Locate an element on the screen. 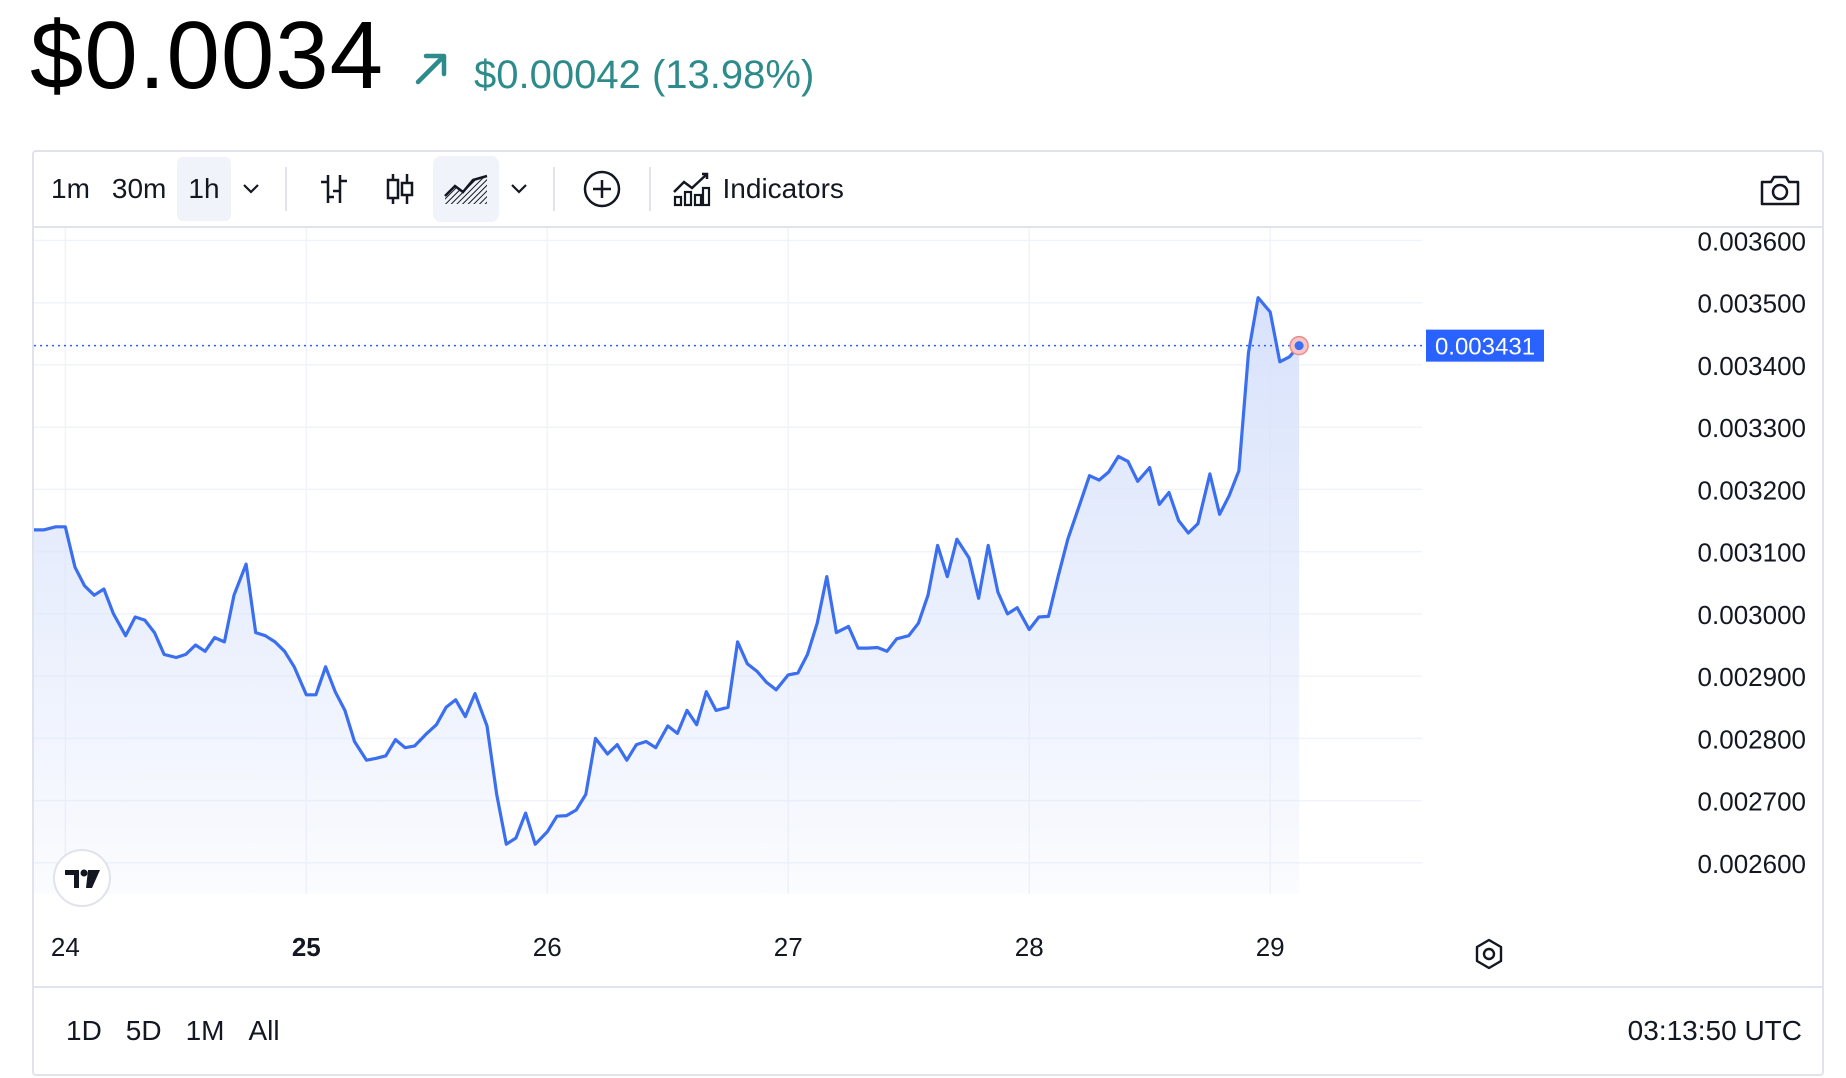  add-compare-icon is located at coordinates (602, 189).